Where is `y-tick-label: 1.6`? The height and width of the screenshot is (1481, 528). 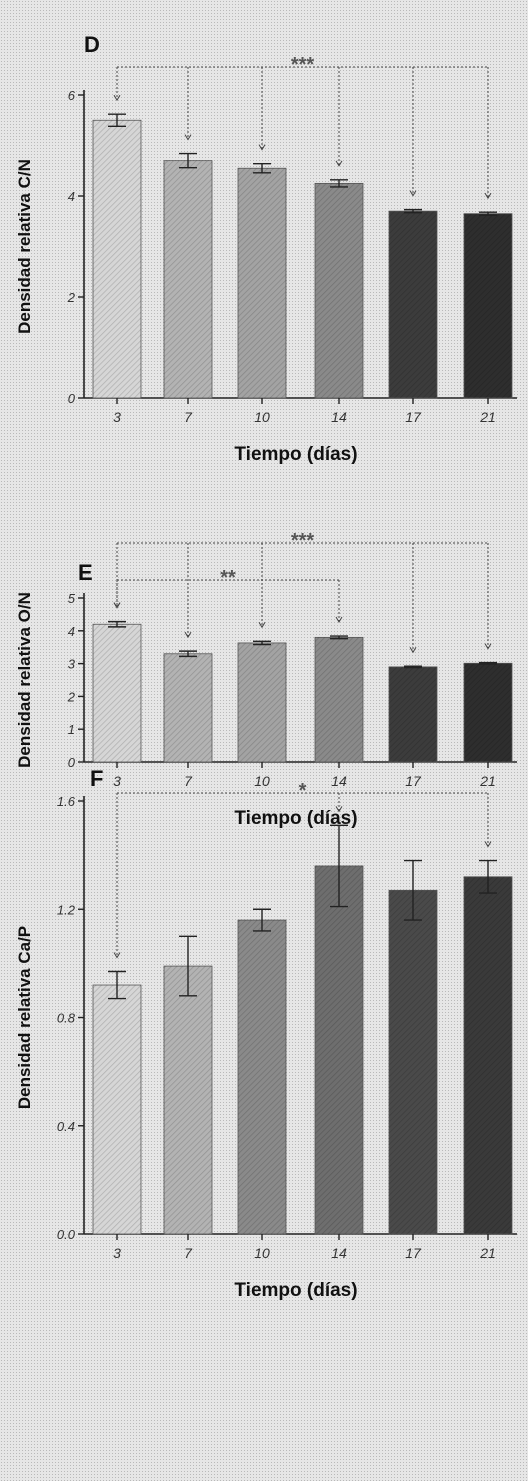 y-tick-label: 1.6 is located at coordinates (66, 801).